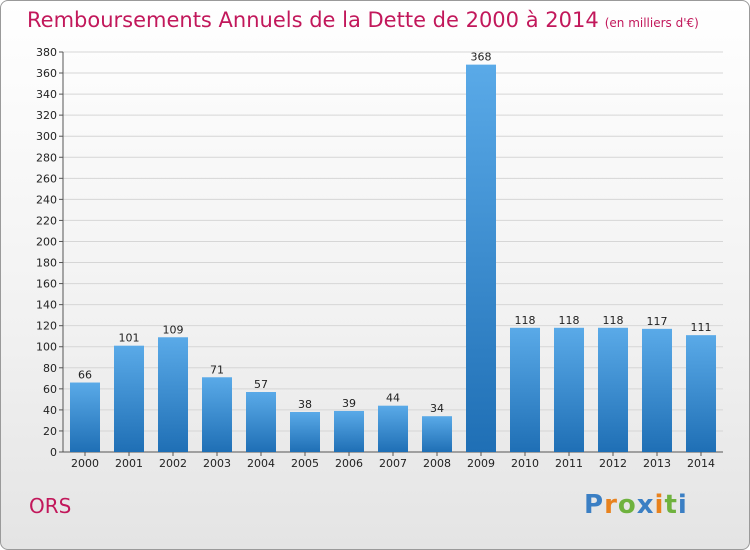 The width and height of the screenshot is (750, 550). What do you see at coordinates (657, 321) in the screenshot?
I see `data-label: 117` at bounding box center [657, 321].